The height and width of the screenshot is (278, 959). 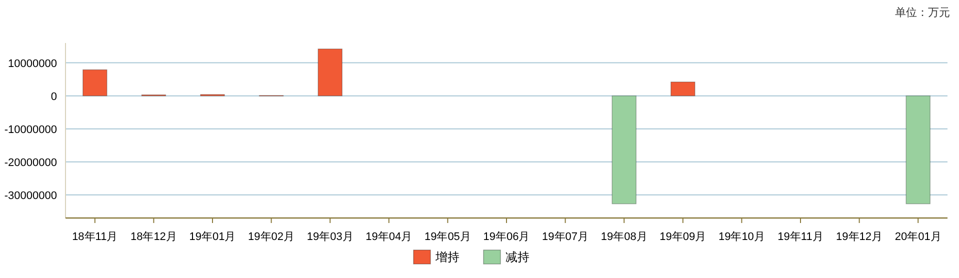 What do you see at coordinates (30, 162) in the screenshot?
I see `y-tick-label: -20000000` at bounding box center [30, 162].